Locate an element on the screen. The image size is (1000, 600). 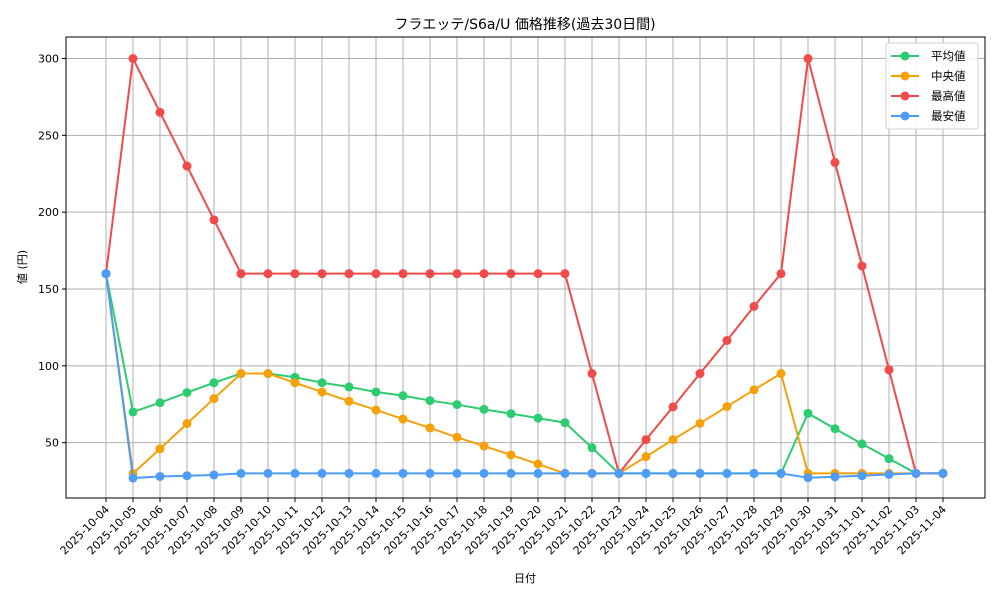
y-tick-label: 200 is located at coordinates (48, 212).